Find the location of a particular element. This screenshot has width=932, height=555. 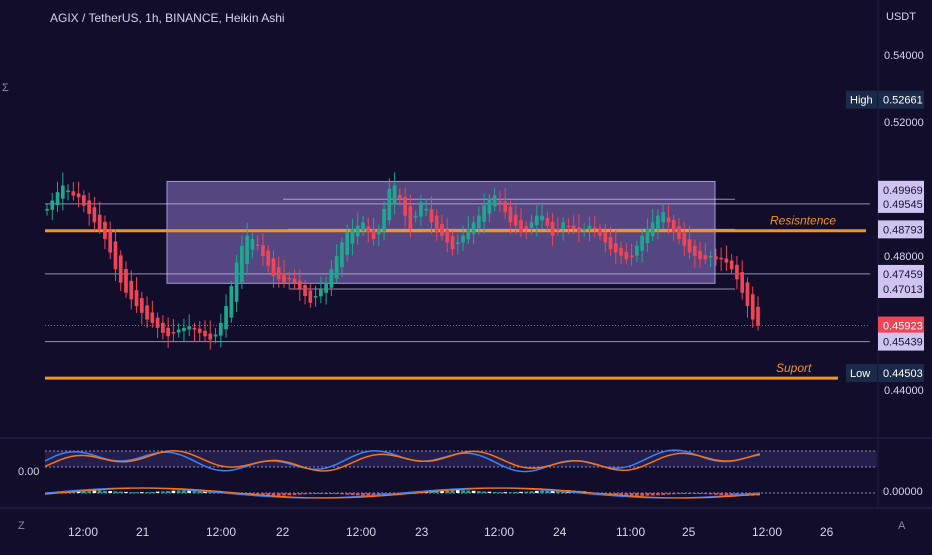

x-tick-label: 21 is located at coordinates (143, 532).